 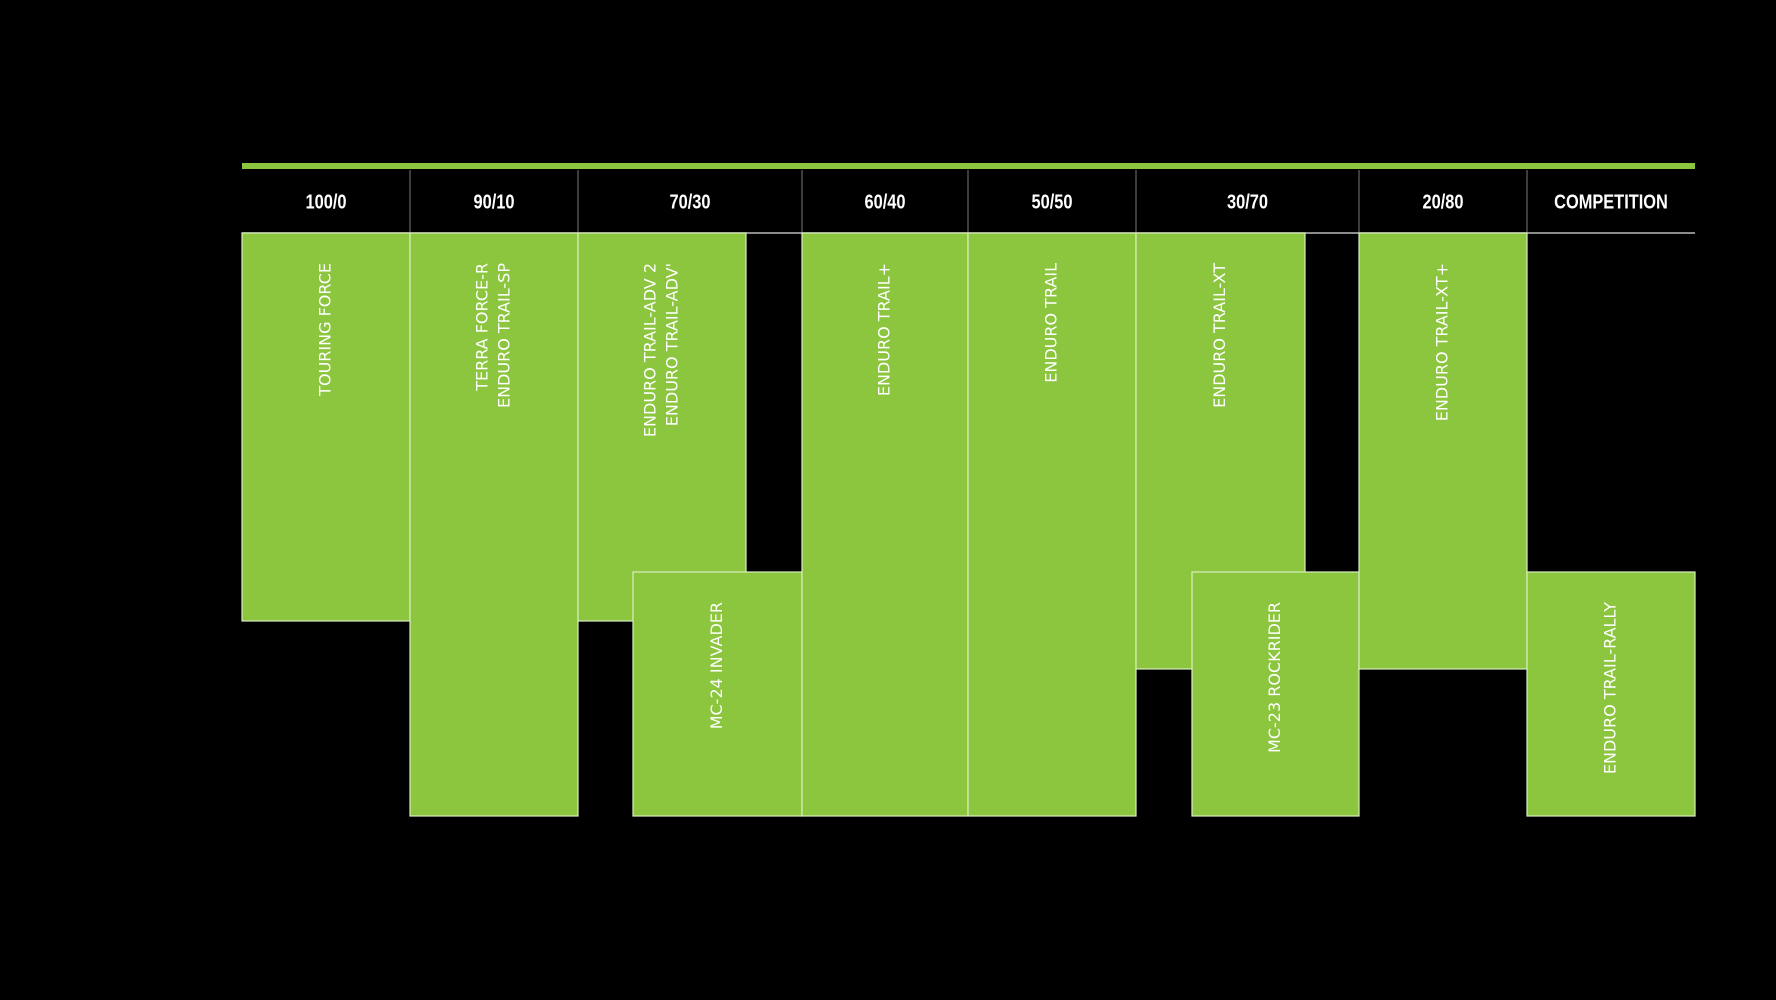 What do you see at coordinates (1219, 335) in the screenshot?
I see `tire-name: ENDURO TRAIL-XT` at bounding box center [1219, 335].